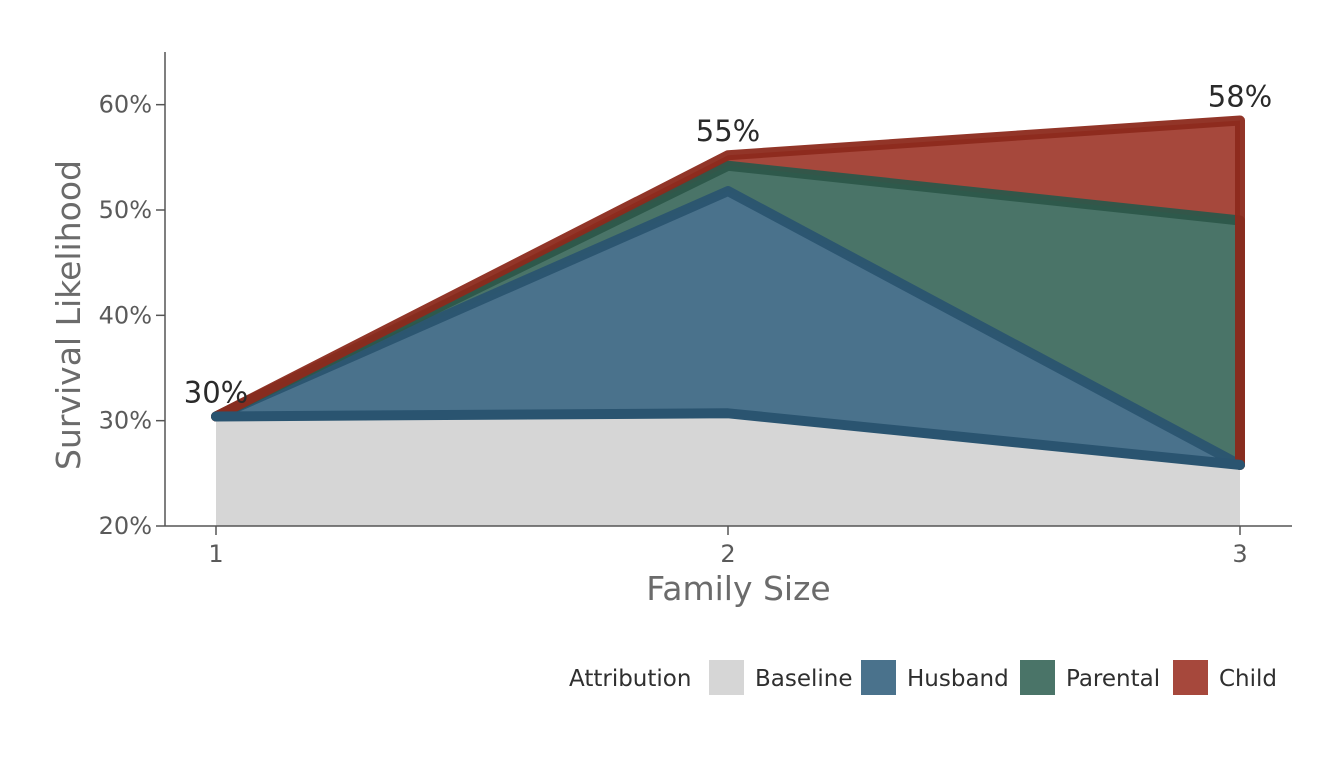 This screenshot has width=1344, height=768. I want to click on legend-label-child: Child, so click(1248, 679).